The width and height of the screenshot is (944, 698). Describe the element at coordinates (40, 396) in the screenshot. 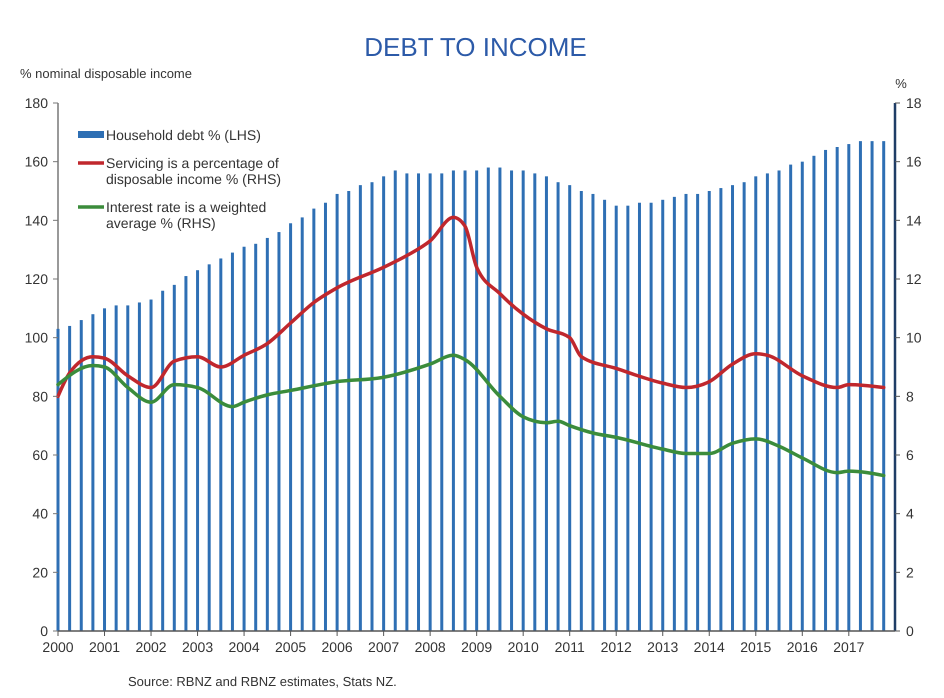

I see `y-tick-label: 80` at that location.